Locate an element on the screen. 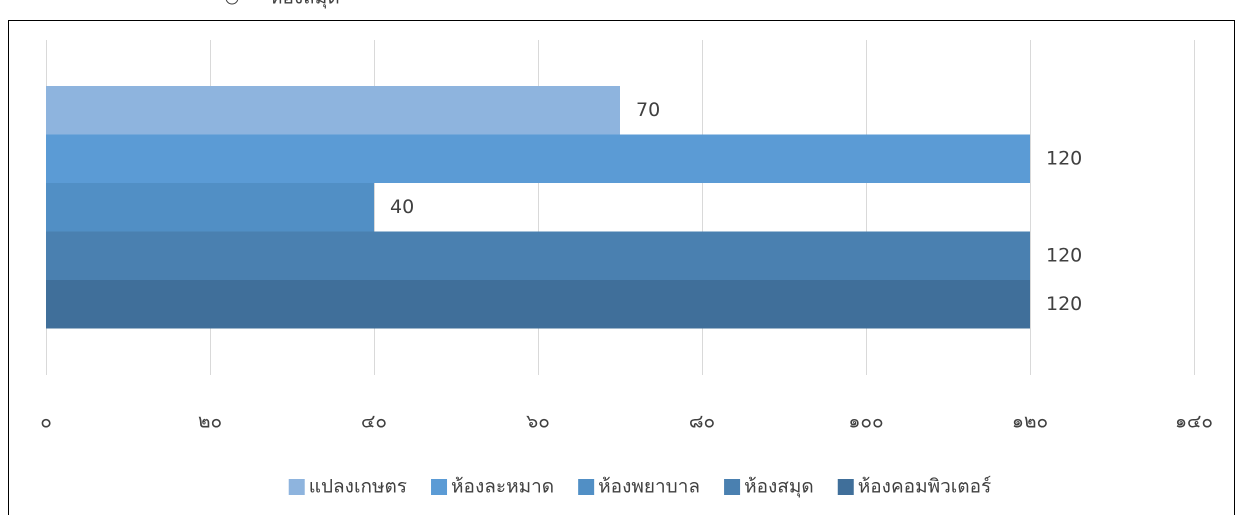 This screenshot has width=1237, height=515. x-tick-label: ๖๐ is located at coordinates (538, 422).